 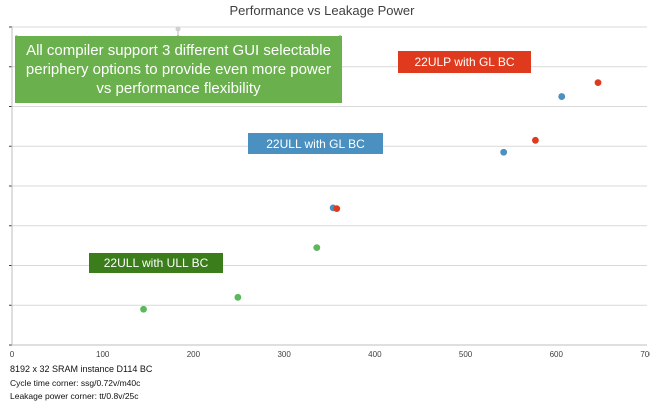 I want to click on instance-note: 8192 x 32 SRAM instance D114 BC, so click(x=81, y=369).